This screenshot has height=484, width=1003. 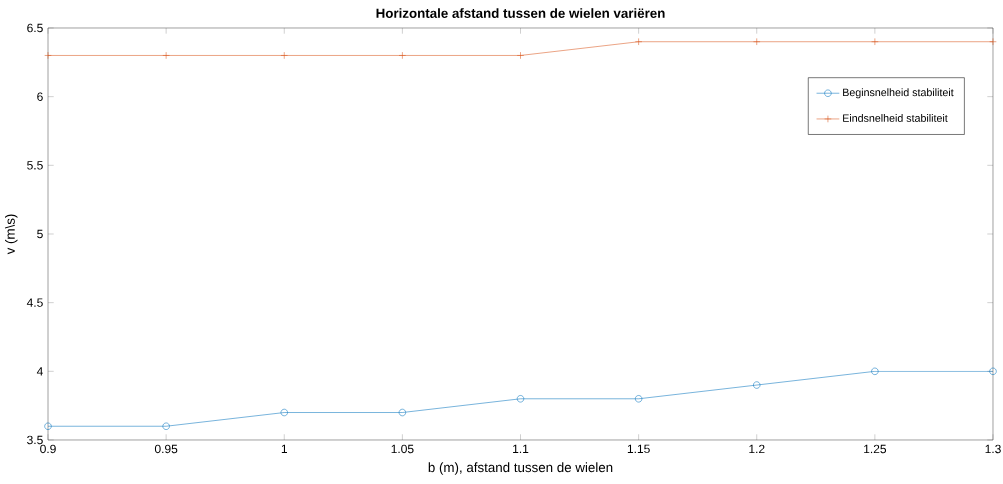 What do you see at coordinates (40, 96) in the screenshot?
I see `y-tick-label: 6` at bounding box center [40, 96].